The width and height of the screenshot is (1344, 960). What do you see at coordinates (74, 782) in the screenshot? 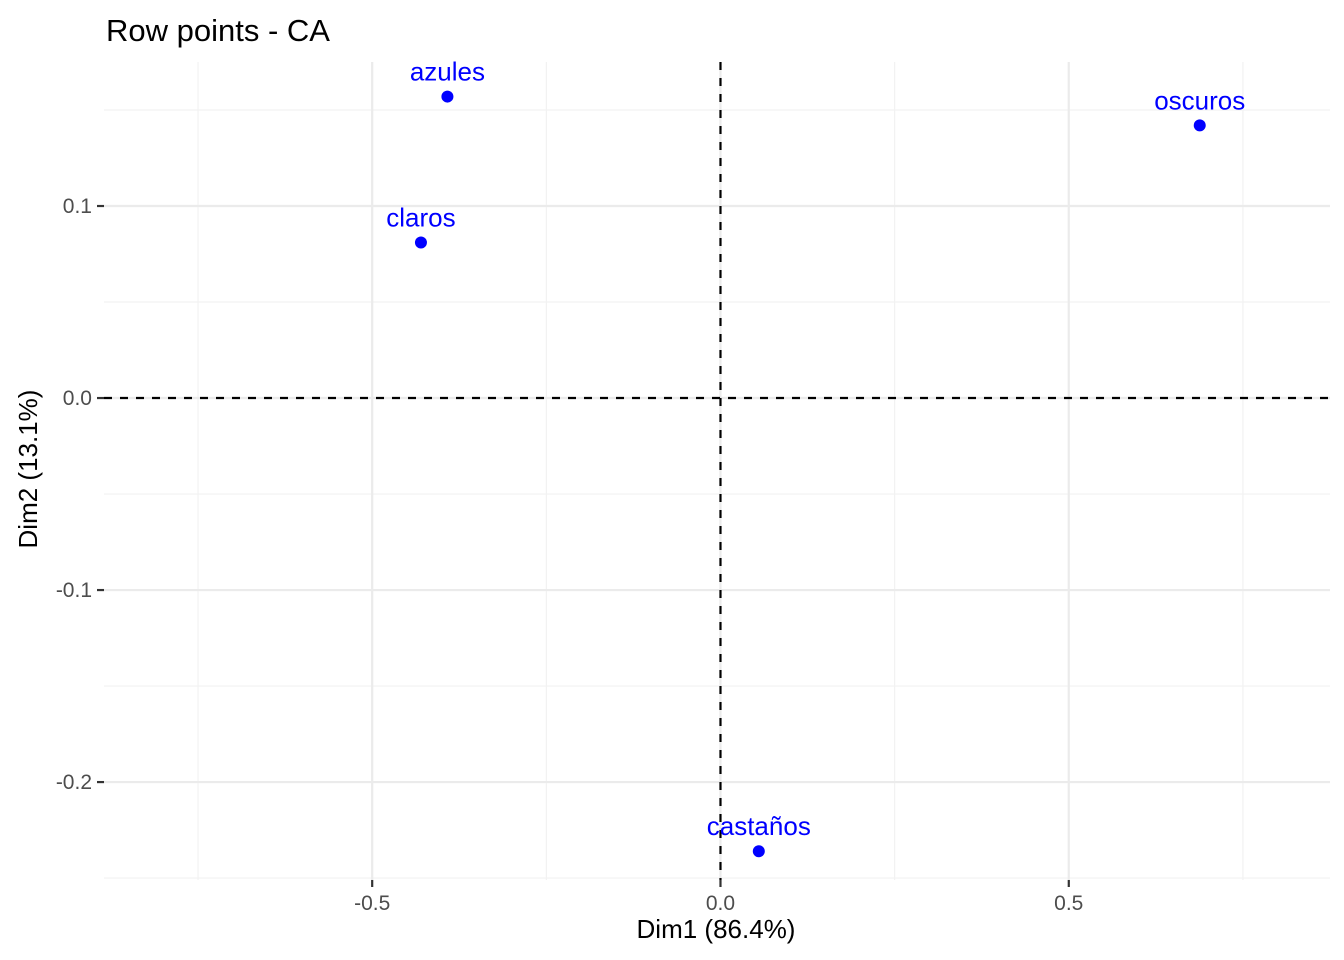
I see `y-tick-label: -0.2` at bounding box center [74, 782].